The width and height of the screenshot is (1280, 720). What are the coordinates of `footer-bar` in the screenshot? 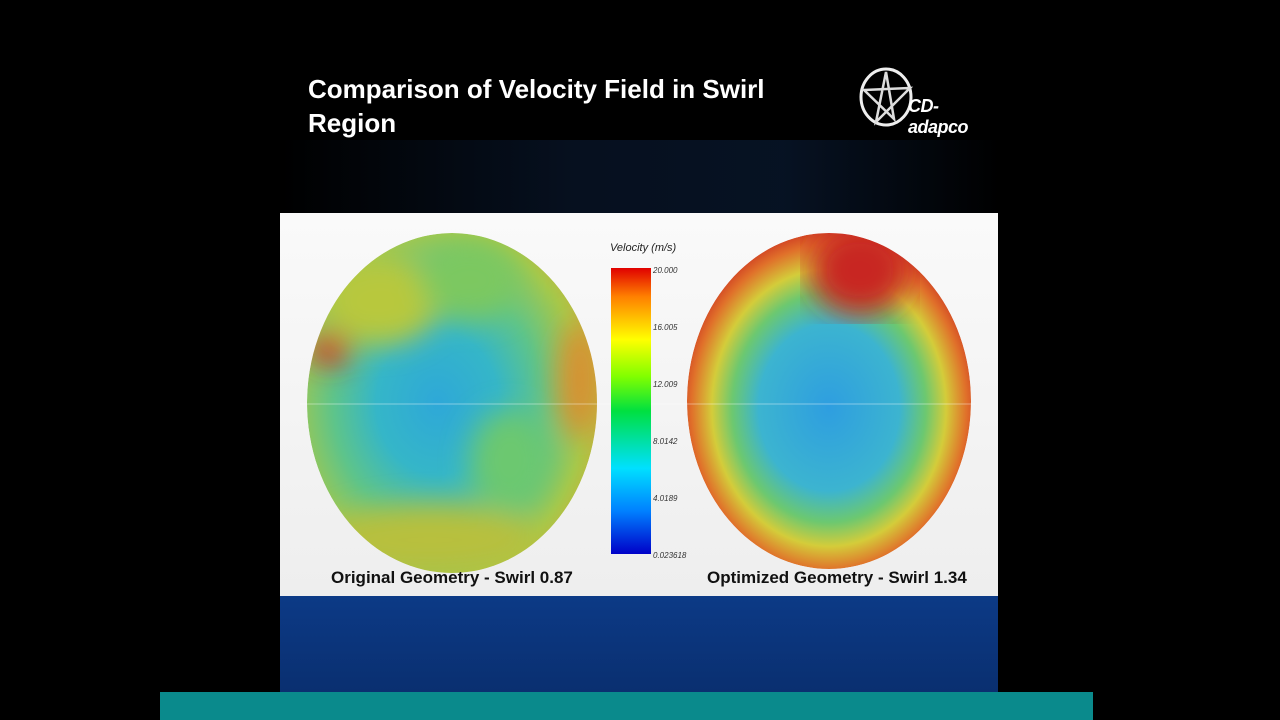 It's located at (626, 706).